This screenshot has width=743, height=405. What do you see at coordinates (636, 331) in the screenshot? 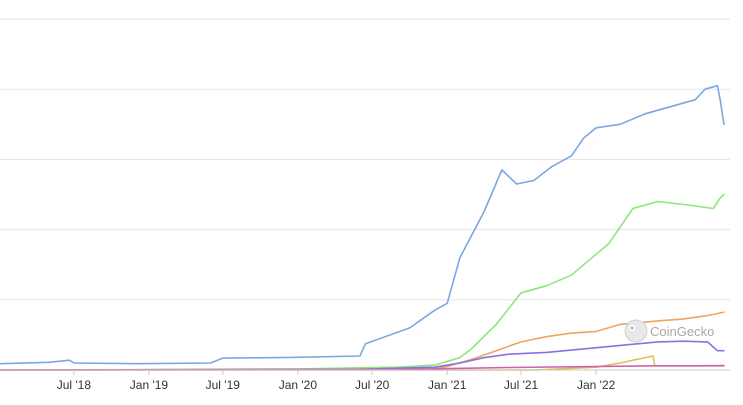
I see `coingecko-logo-icon` at bounding box center [636, 331].